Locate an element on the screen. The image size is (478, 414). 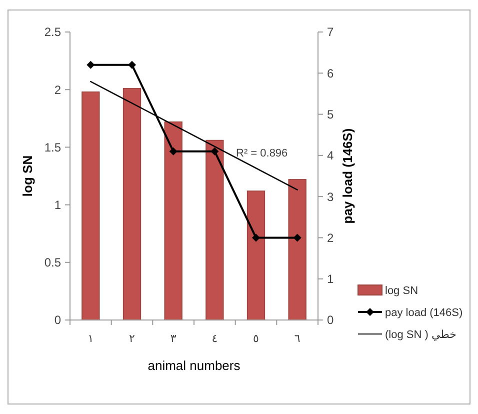
y2-axis-title: pay load (146S) is located at coordinates (347, 176).